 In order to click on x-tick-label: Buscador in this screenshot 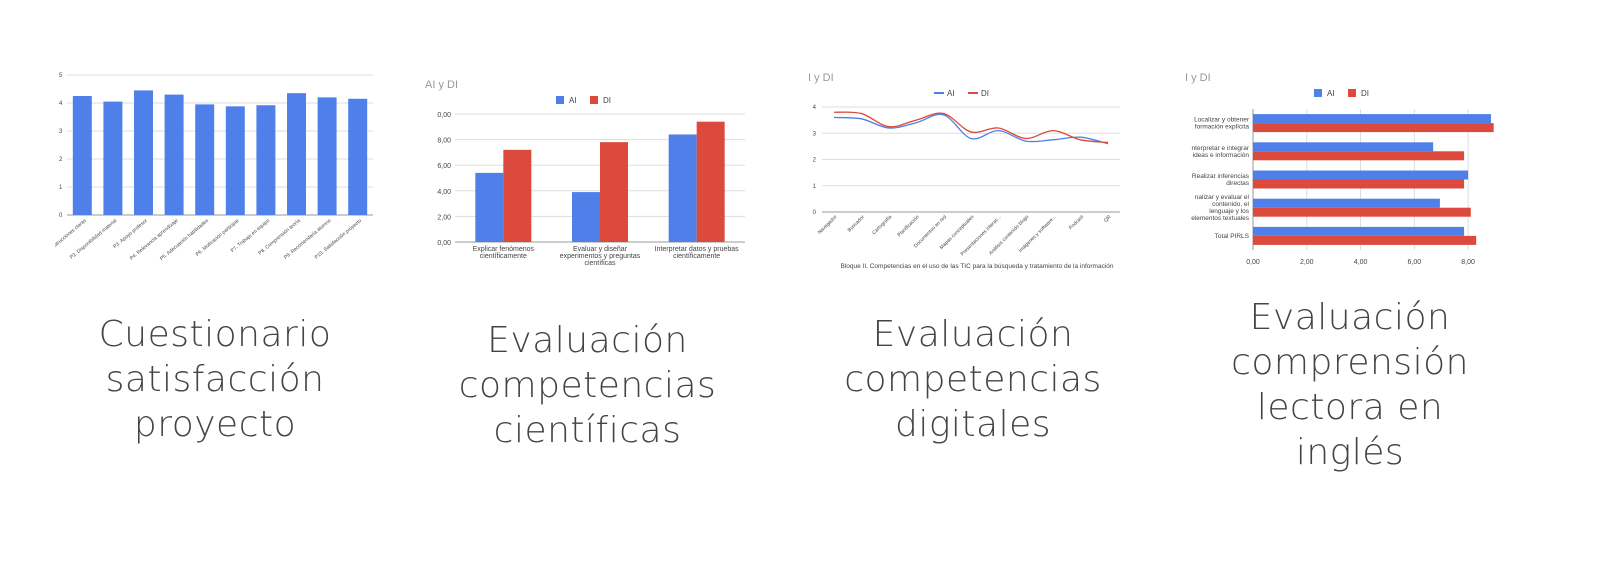, I will do `click(856, 223)`.